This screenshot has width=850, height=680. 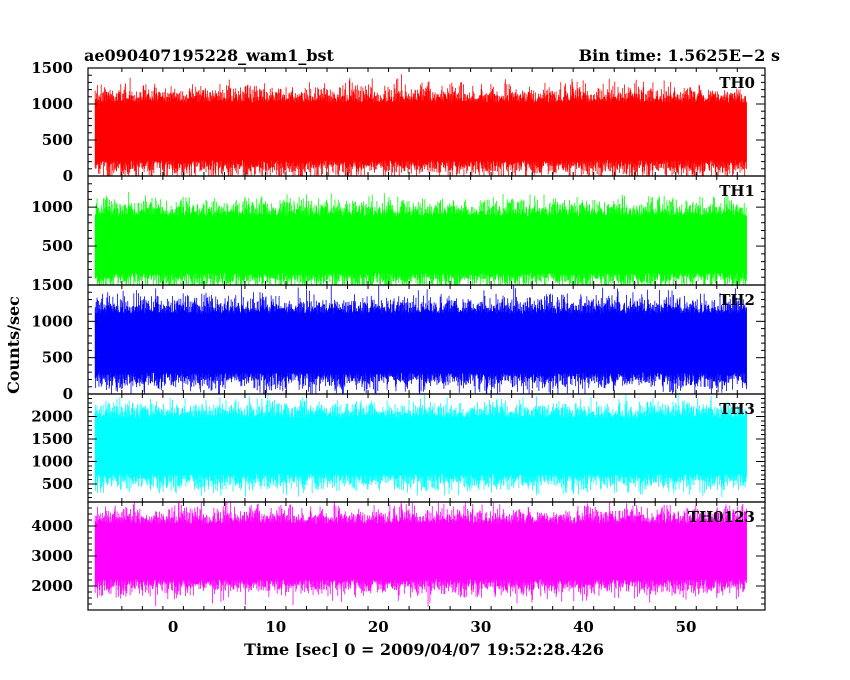 What do you see at coordinates (420, 125) in the screenshot?
I see `series-band-th0` at bounding box center [420, 125].